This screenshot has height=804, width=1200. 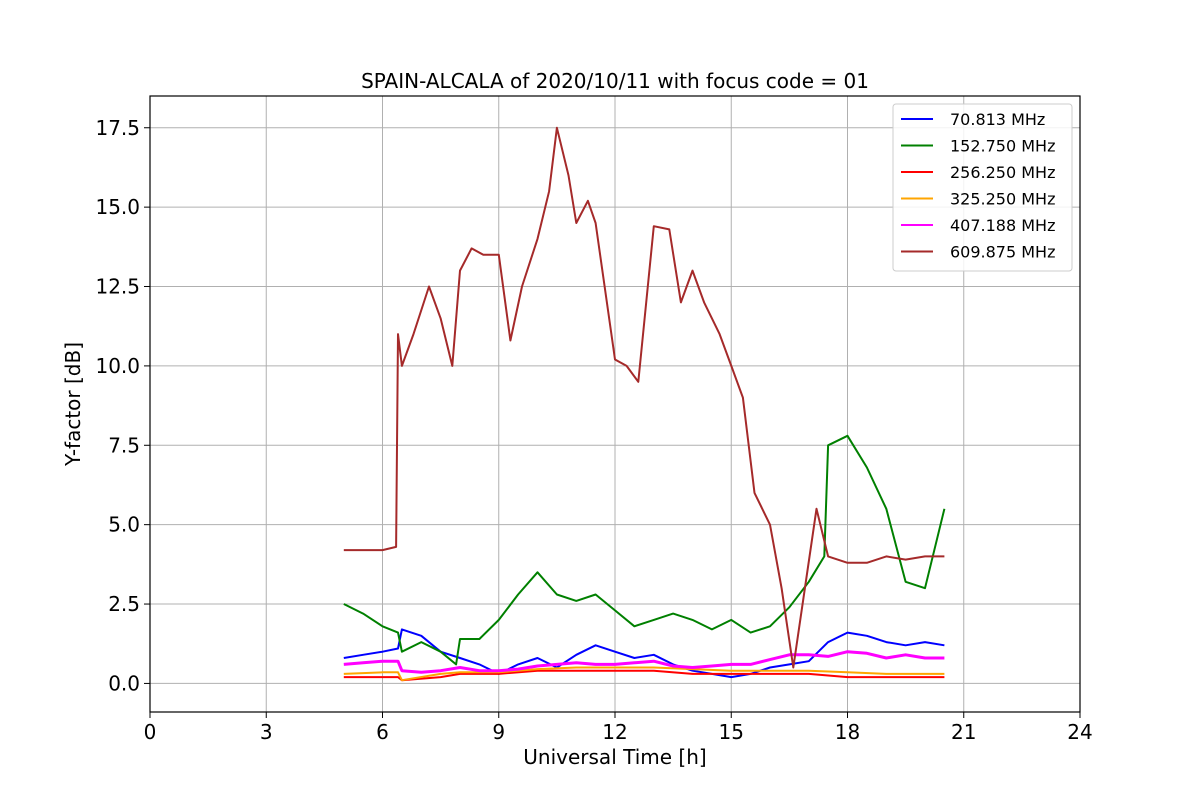 I want to click on y-tick-label: 10.0, so click(x=117, y=366).